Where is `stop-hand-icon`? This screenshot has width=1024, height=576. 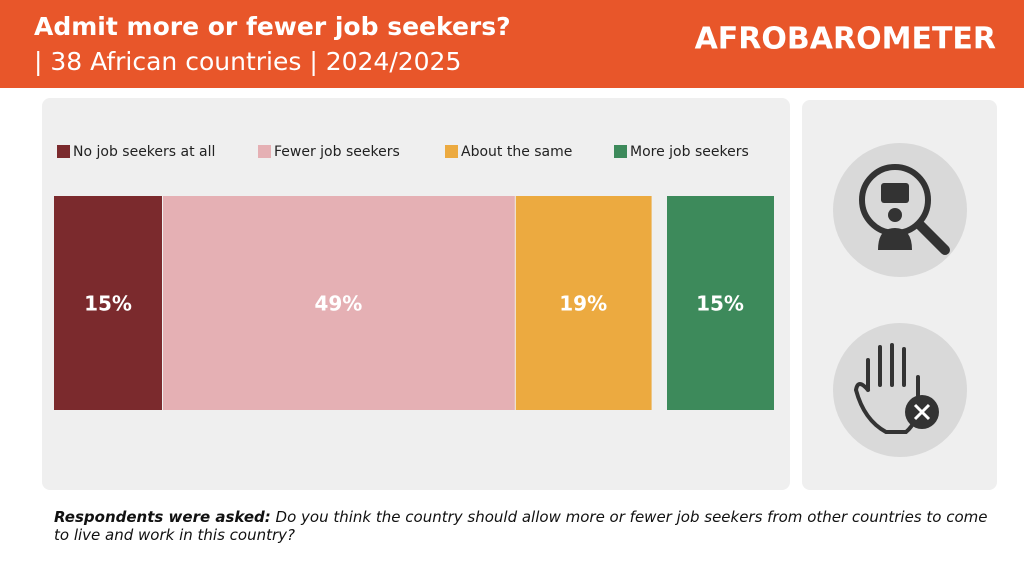 stop-hand-icon is located at coordinates (900, 390).